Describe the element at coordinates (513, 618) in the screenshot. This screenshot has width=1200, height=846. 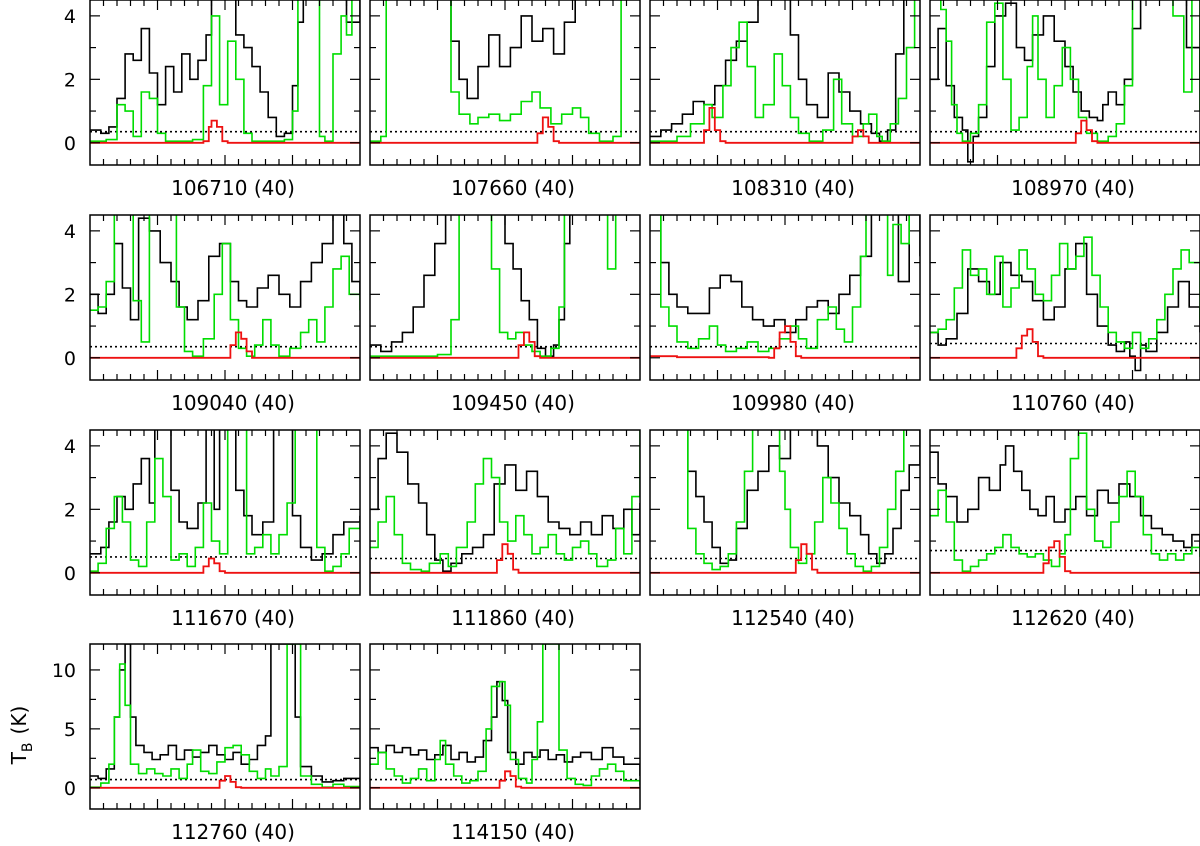
I see `panel-frequency-label: 111860 (40)` at that location.